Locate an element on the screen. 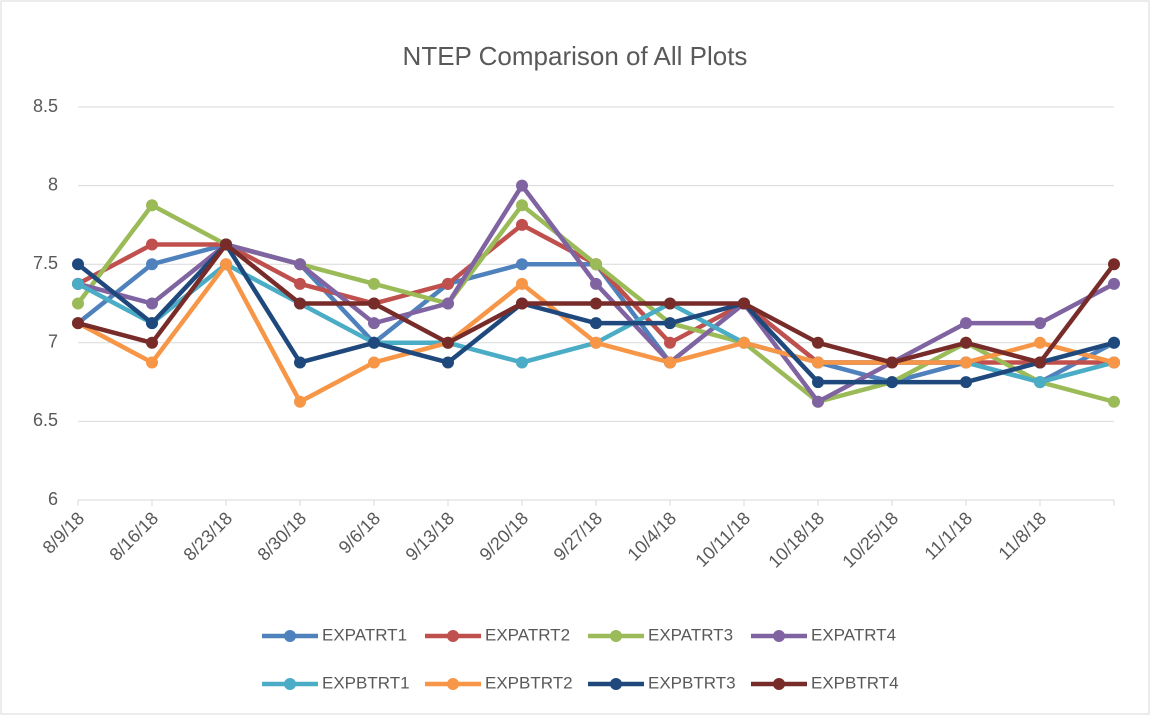 This screenshot has width=1151, height=716. y-tick-label: 8.5 is located at coordinates (45, 106).